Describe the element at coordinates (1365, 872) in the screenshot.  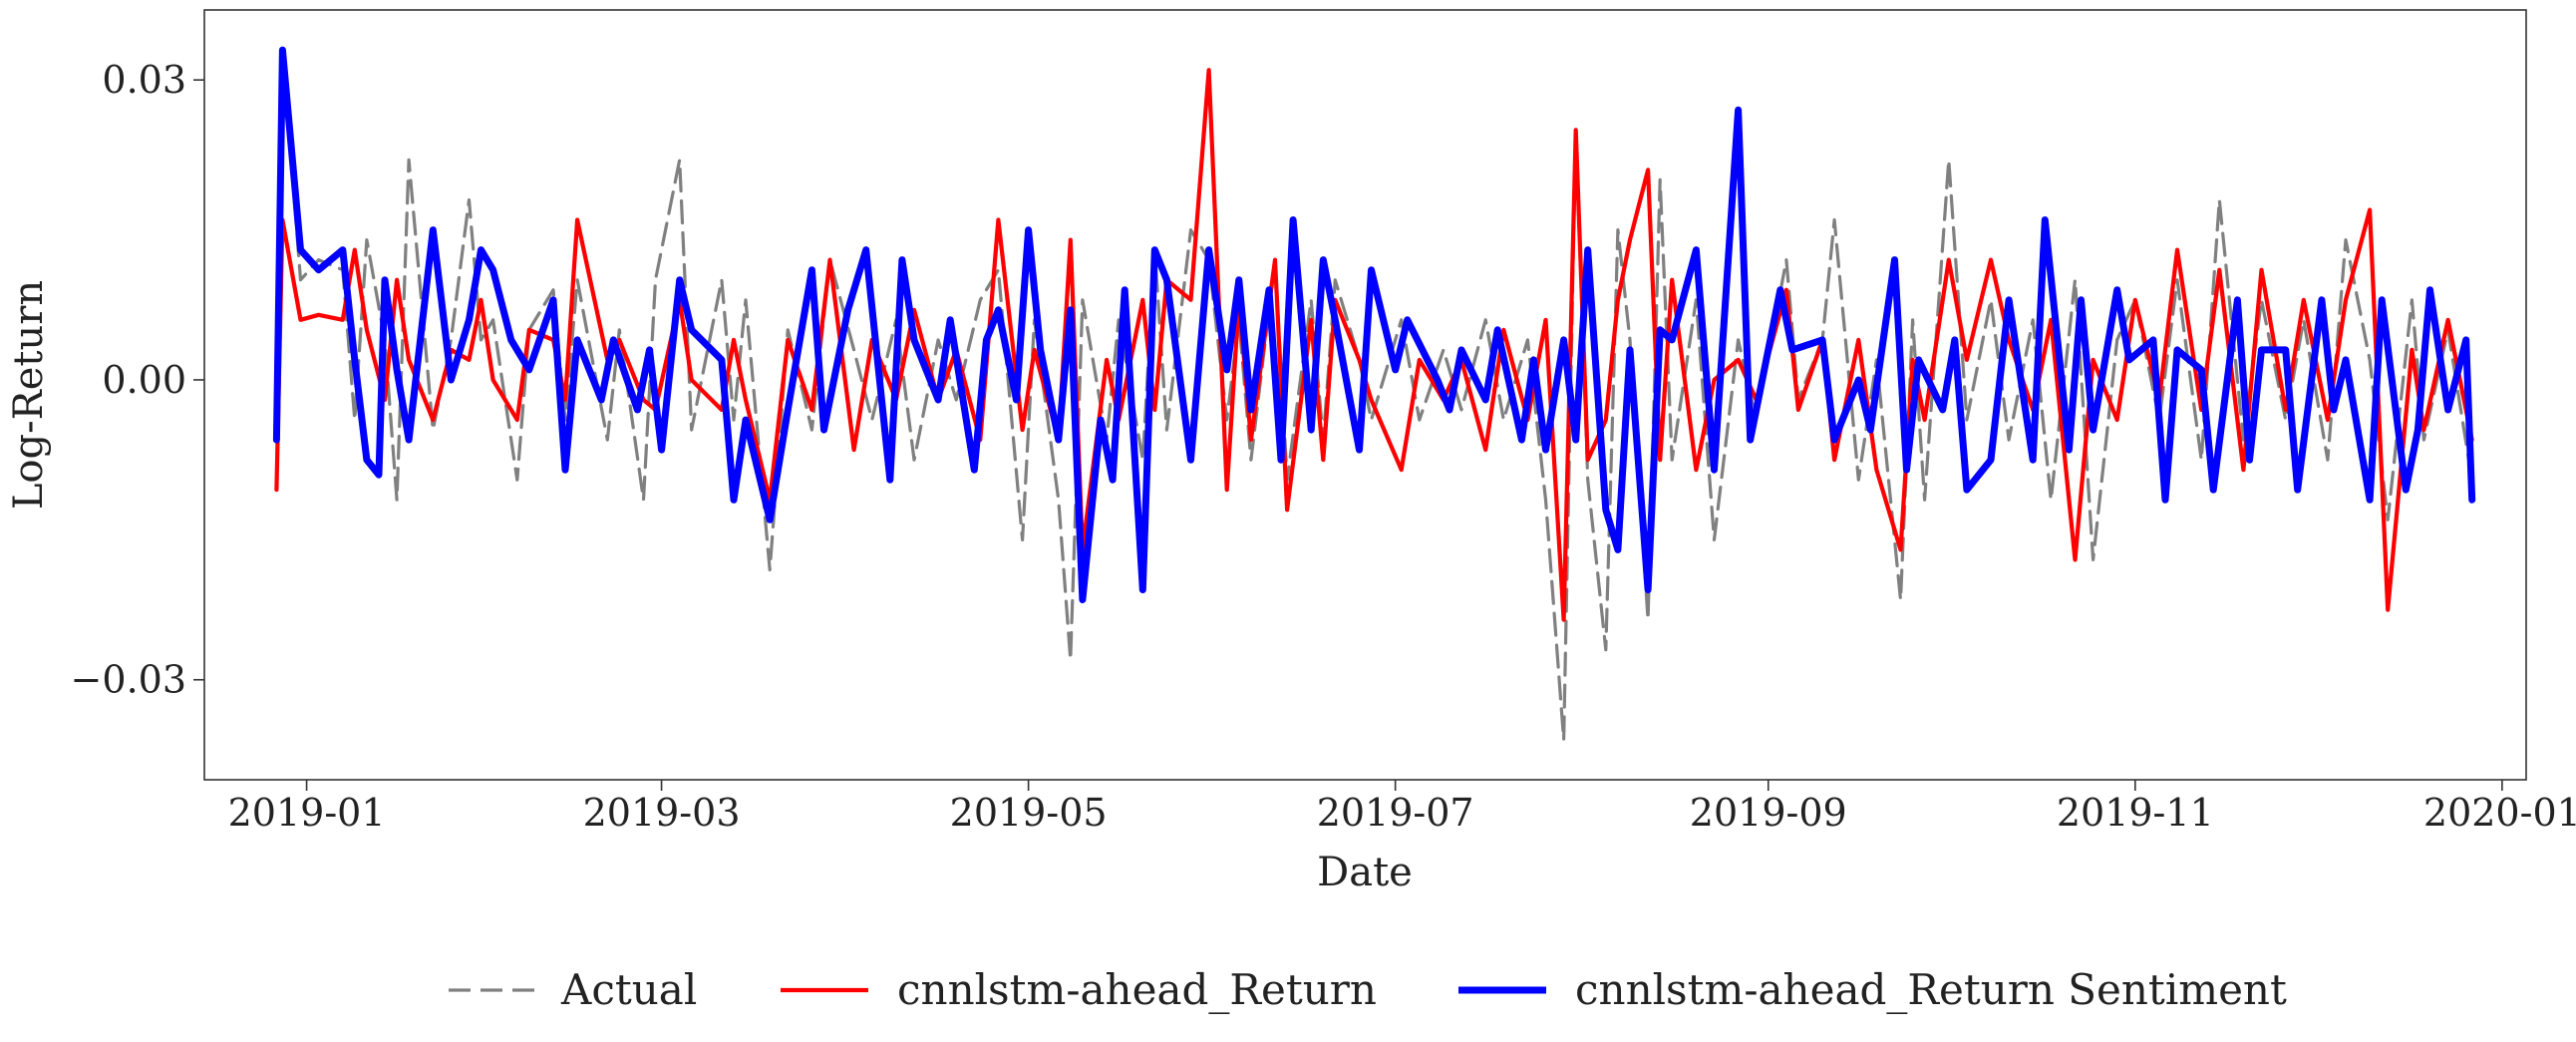
I see `x-axis-label: Date` at that location.